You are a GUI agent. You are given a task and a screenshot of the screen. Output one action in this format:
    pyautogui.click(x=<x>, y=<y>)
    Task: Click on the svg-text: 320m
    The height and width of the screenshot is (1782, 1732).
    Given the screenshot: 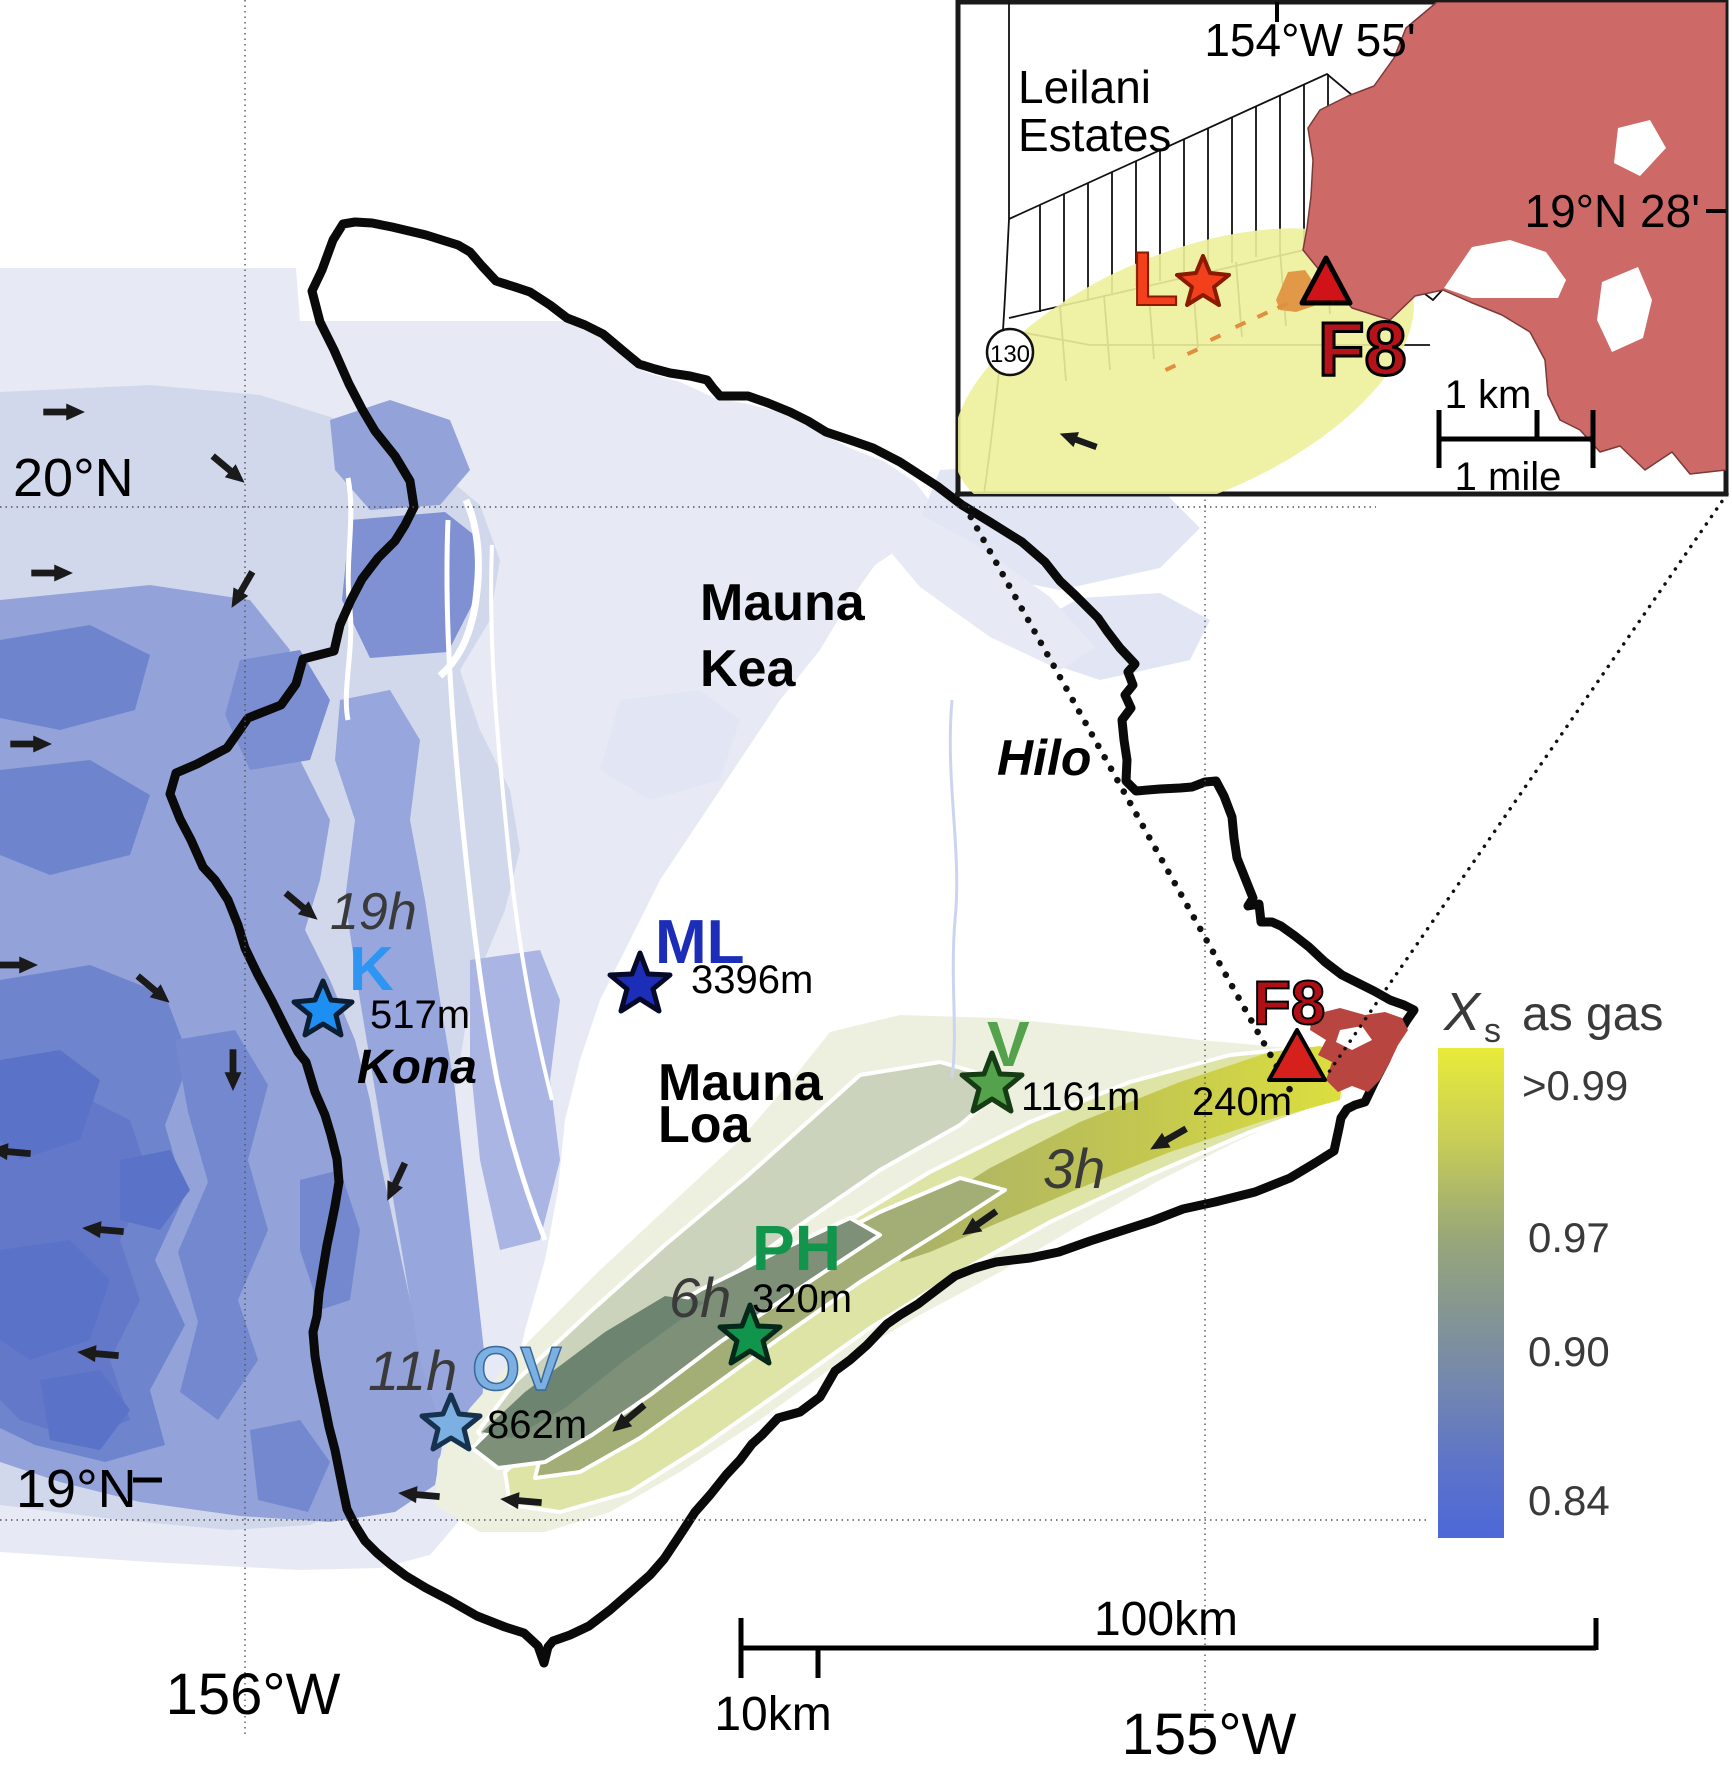 What is the action you would take?
    pyautogui.click(x=802, y=1299)
    